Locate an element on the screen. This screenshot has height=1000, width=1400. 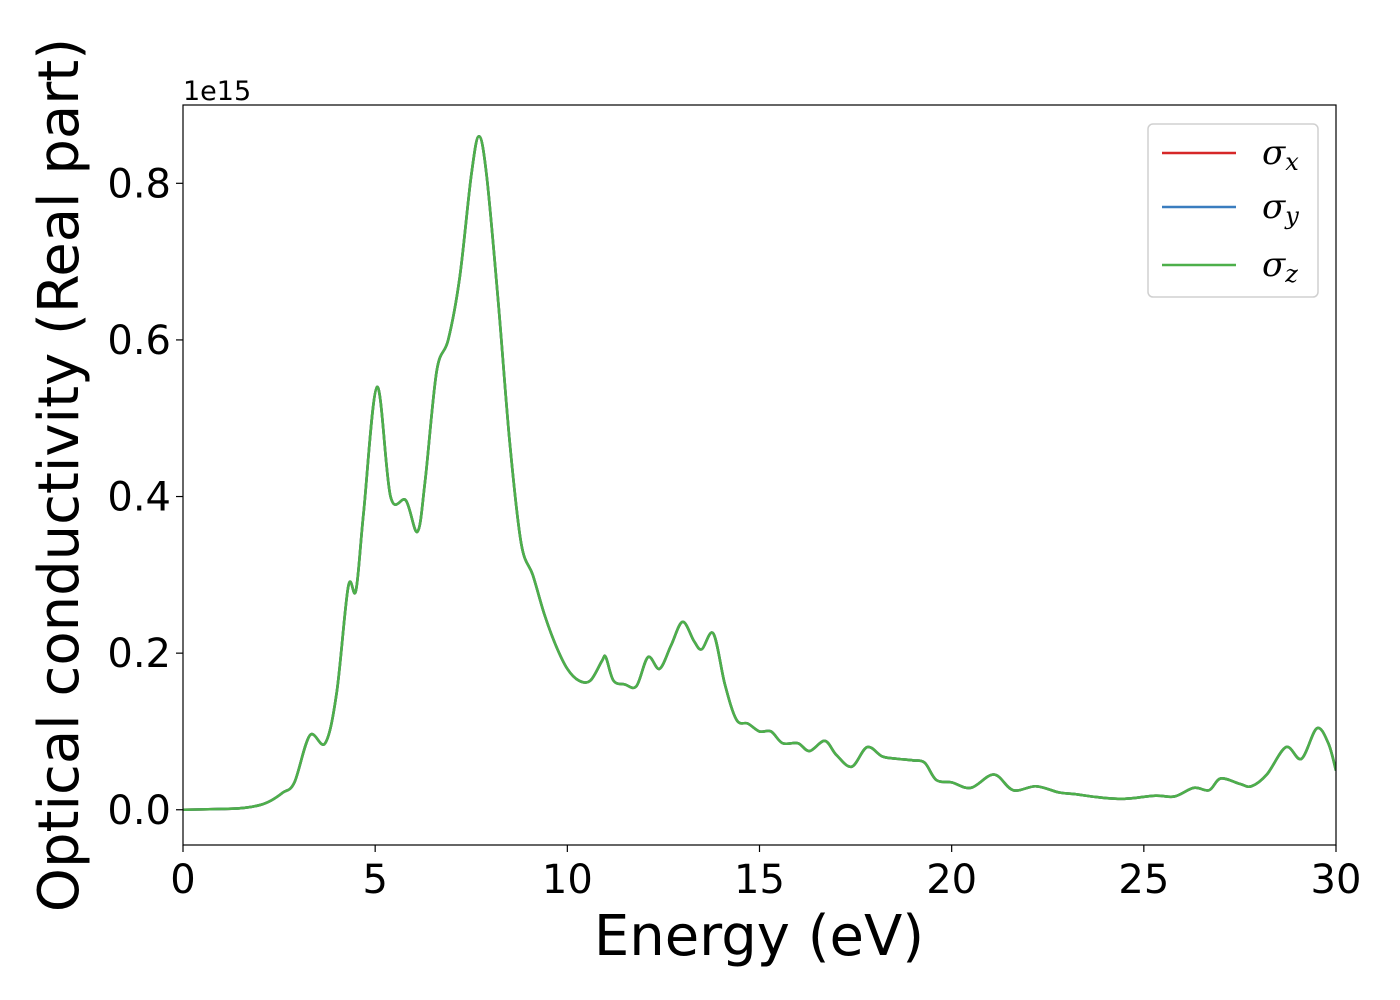
y-tick-label: 0.0 is located at coordinates (139, 811).